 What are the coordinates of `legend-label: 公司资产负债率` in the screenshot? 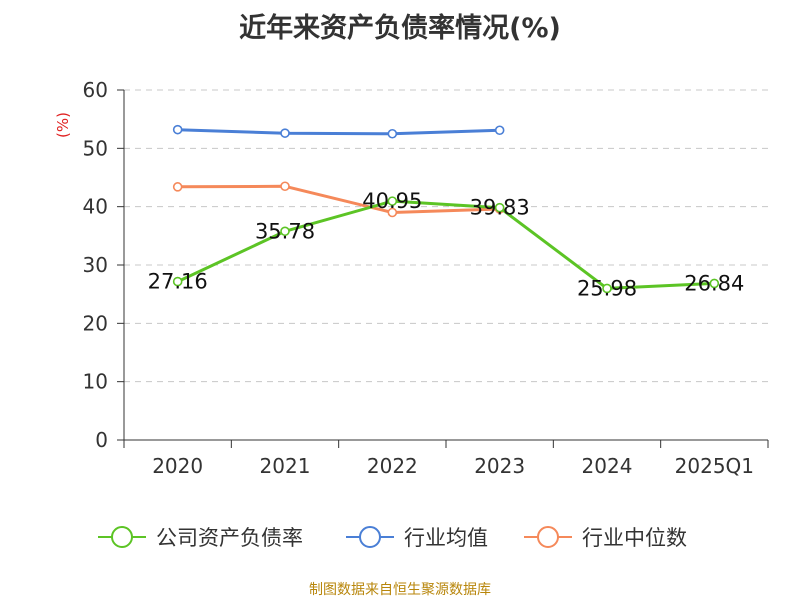 It's located at (229, 538).